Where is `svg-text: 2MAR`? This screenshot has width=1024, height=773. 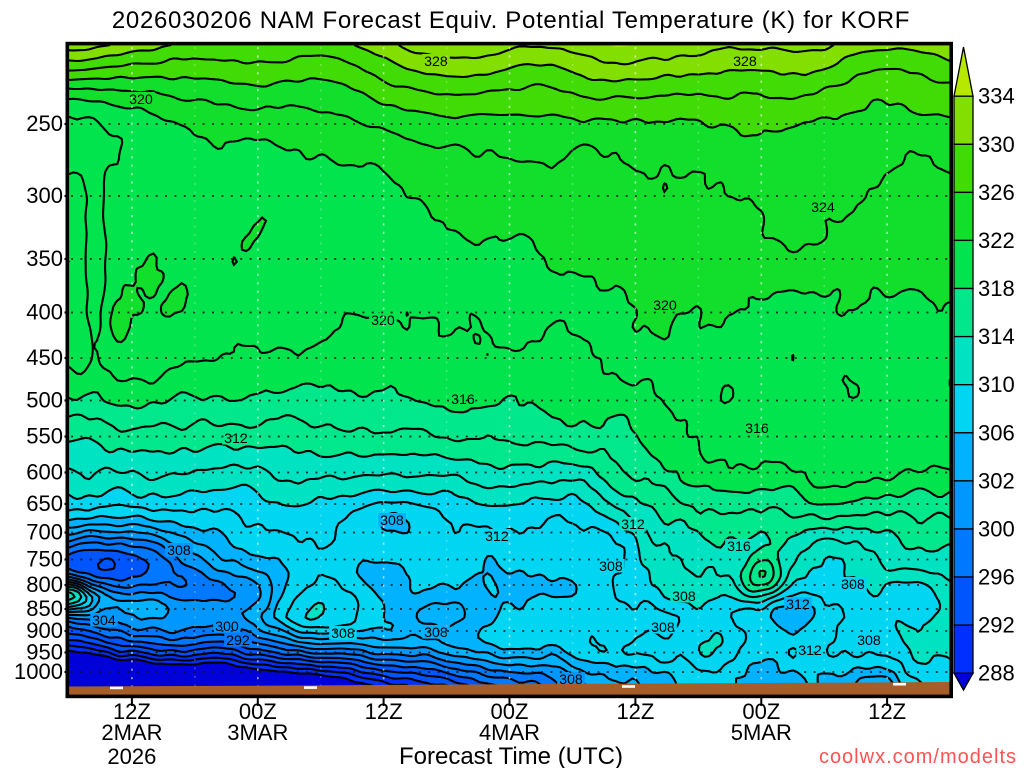 svg-text: 2MAR is located at coordinates (131, 732).